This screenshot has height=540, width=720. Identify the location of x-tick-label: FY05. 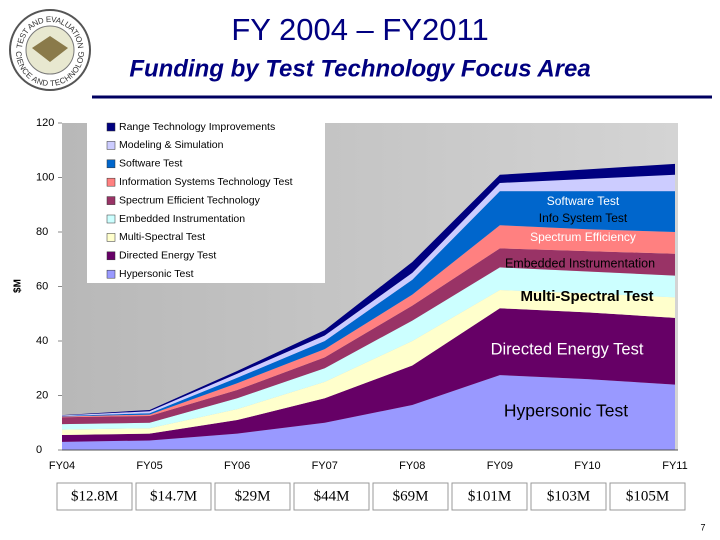
(149, 466).